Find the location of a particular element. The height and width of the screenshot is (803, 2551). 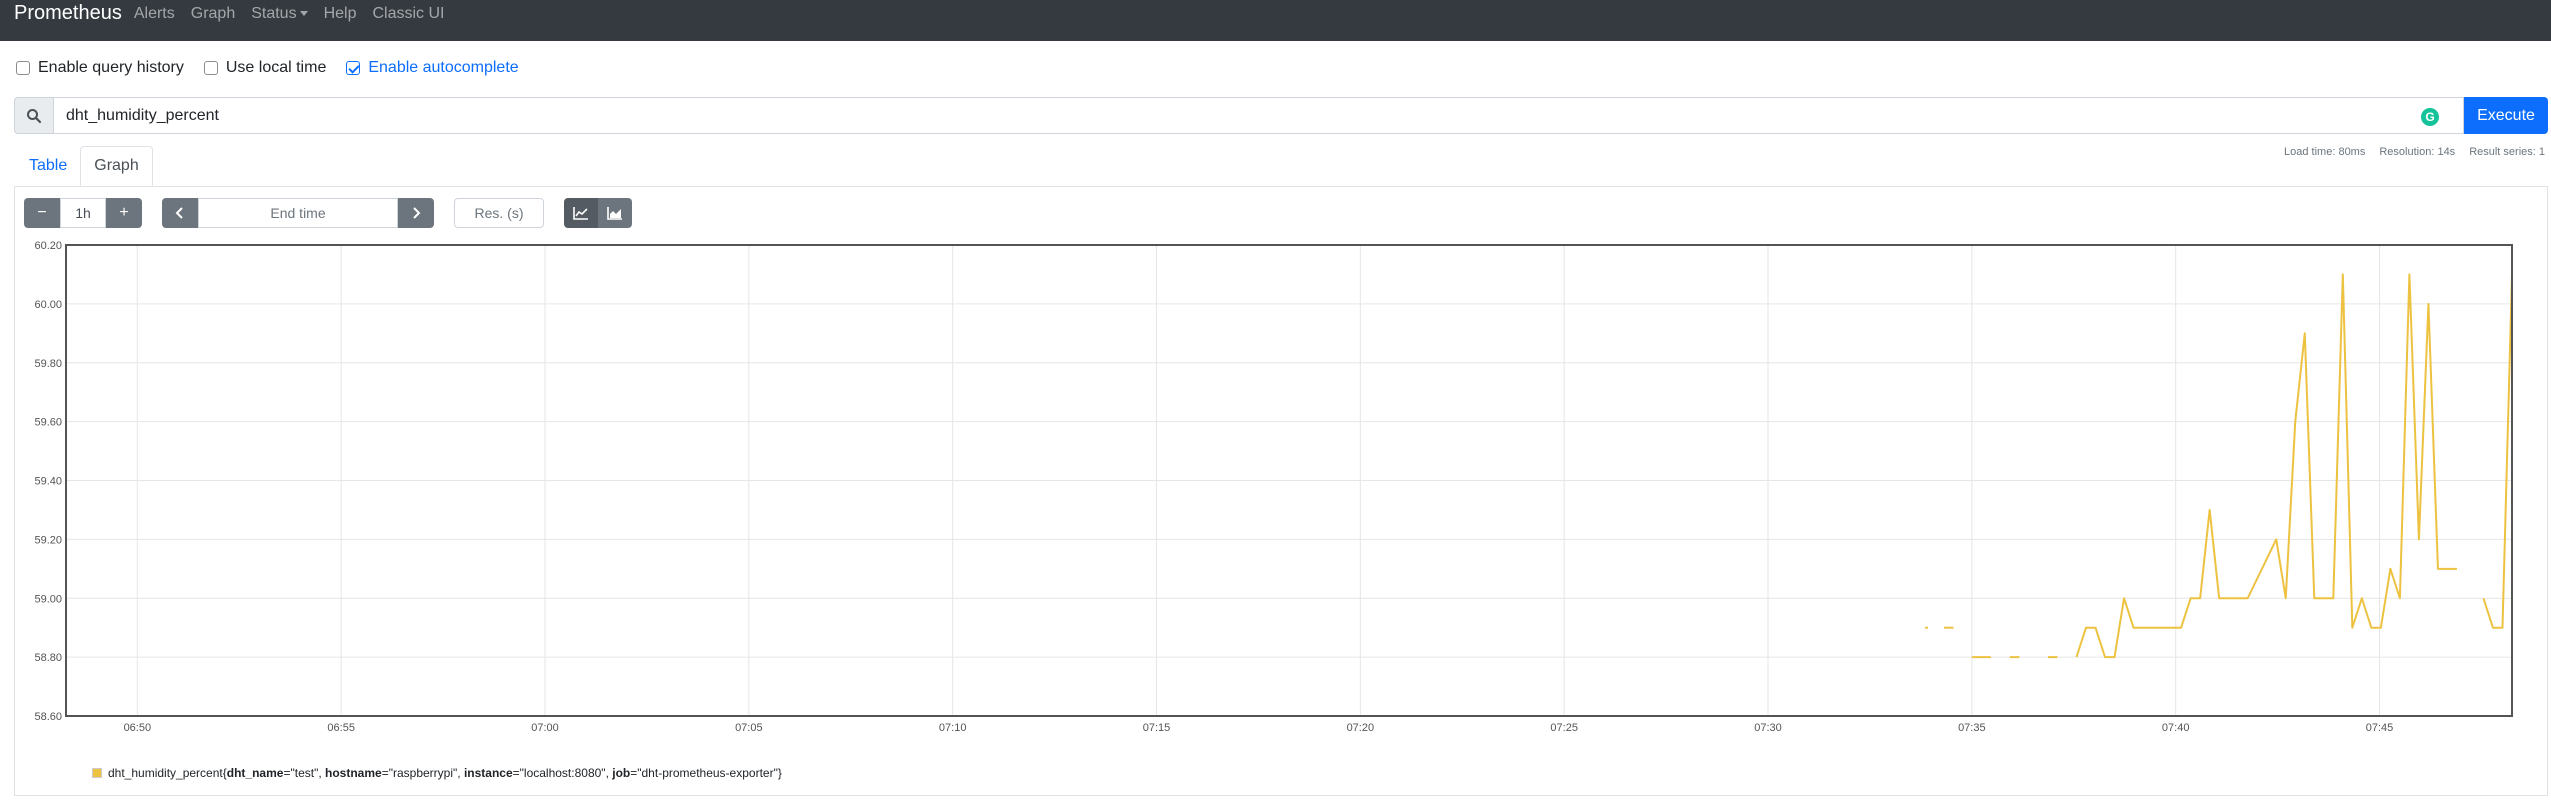

y-tick-label: 58.80 is located at coordinates (48, 658).